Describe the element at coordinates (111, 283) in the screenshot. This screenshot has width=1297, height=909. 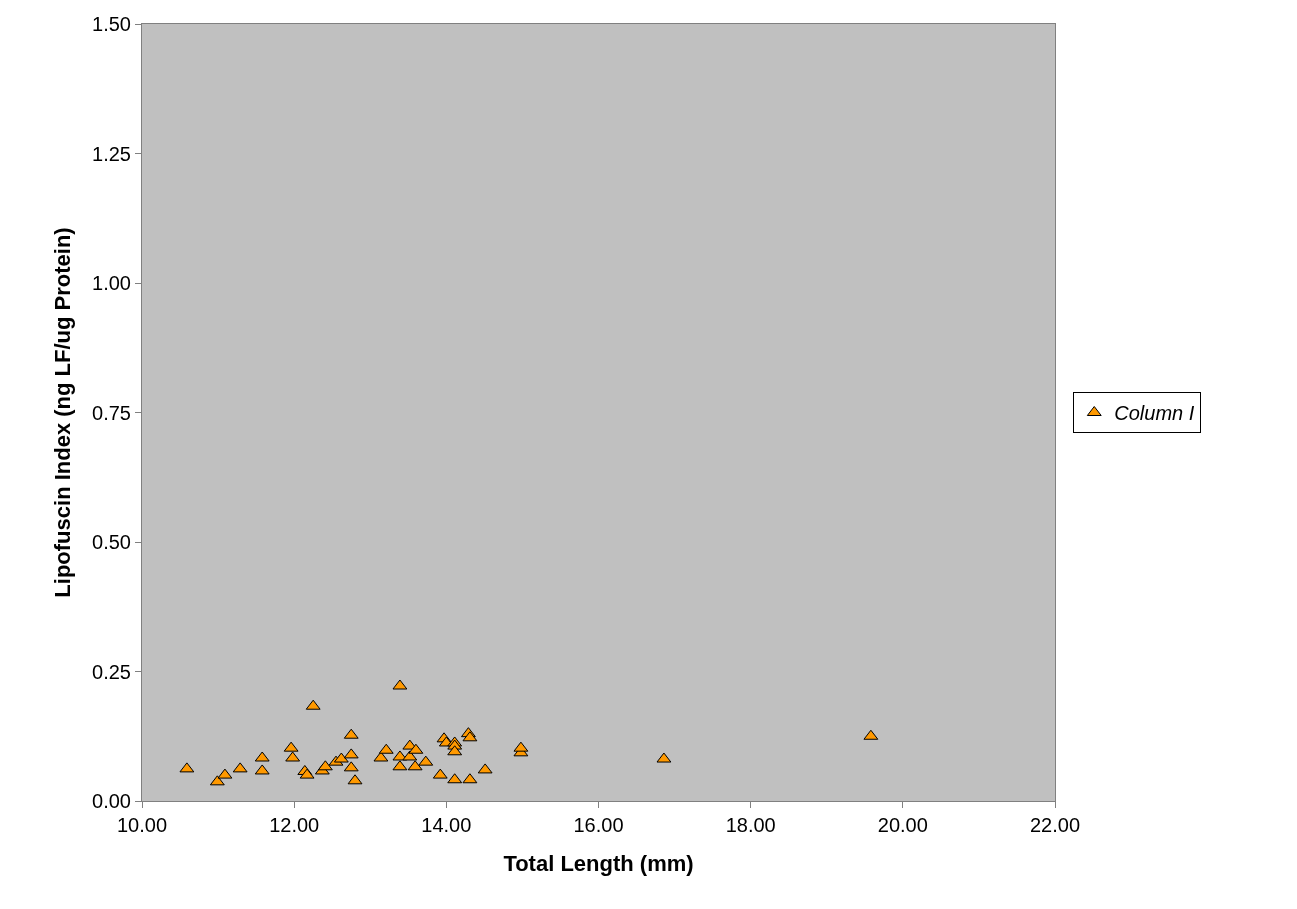
I see `y-tick-label: 1.00` at that location.